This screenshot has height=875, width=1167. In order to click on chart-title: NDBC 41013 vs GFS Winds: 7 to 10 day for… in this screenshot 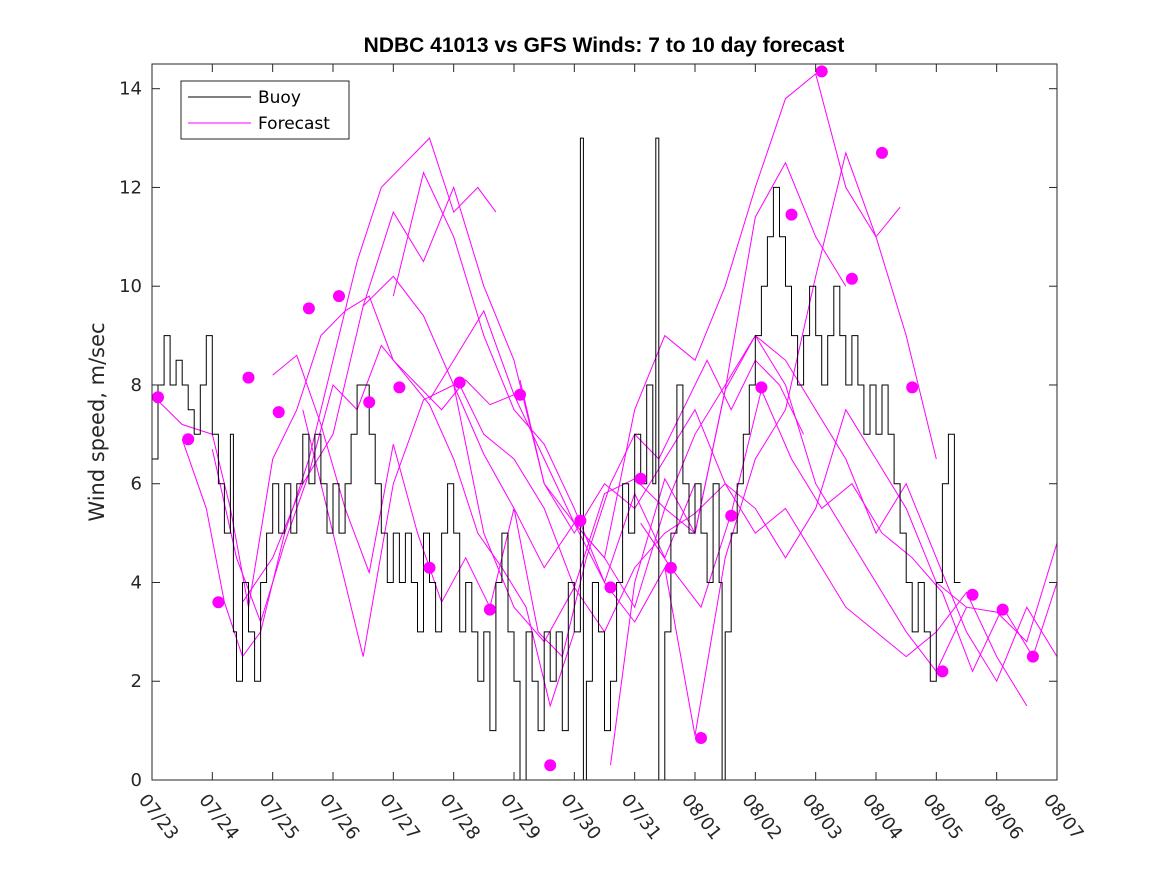, I will do `click(604, 45)`.